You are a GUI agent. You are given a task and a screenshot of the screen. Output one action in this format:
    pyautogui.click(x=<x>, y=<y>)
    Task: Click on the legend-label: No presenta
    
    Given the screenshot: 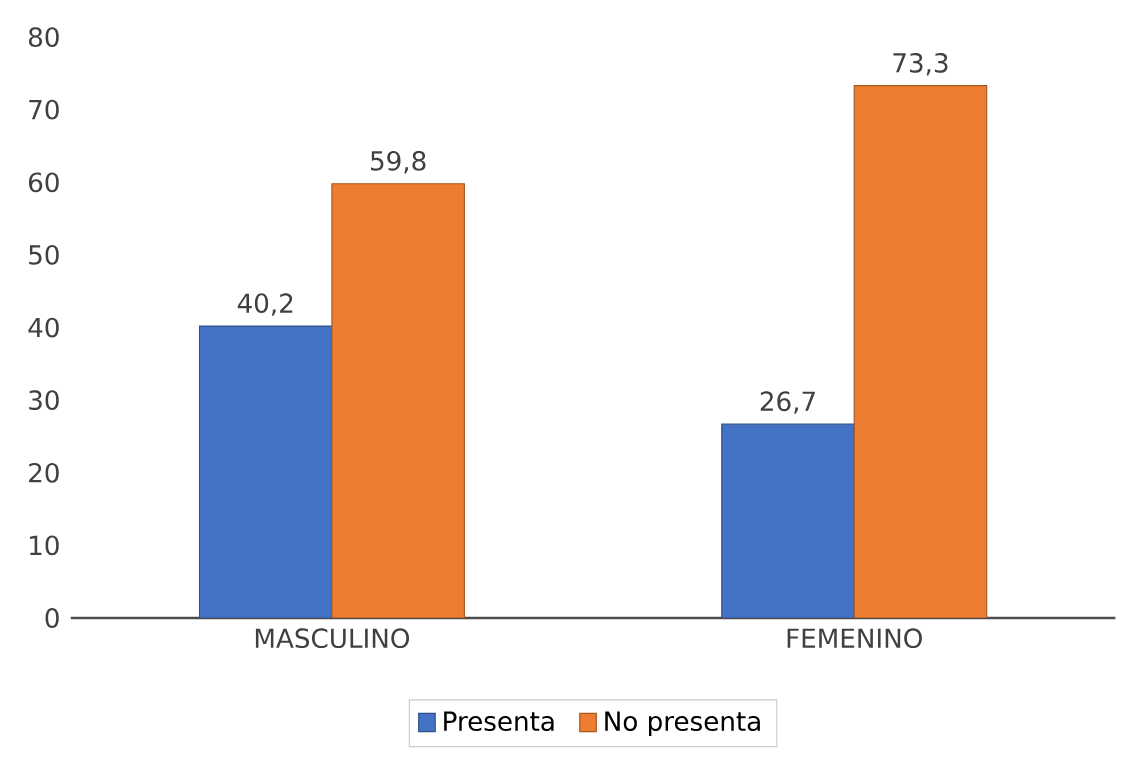 What is the action you would take?
    pyautogui.click(x=682, y=724)
    